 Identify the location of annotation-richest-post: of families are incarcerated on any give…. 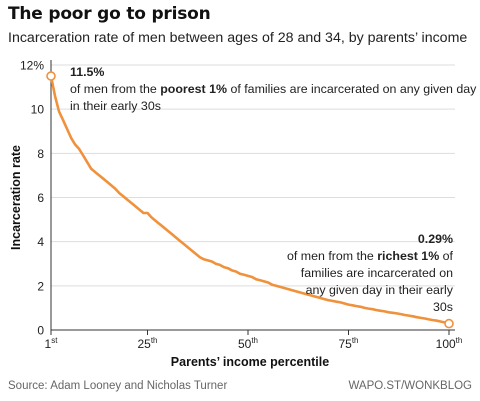
(376, 281).